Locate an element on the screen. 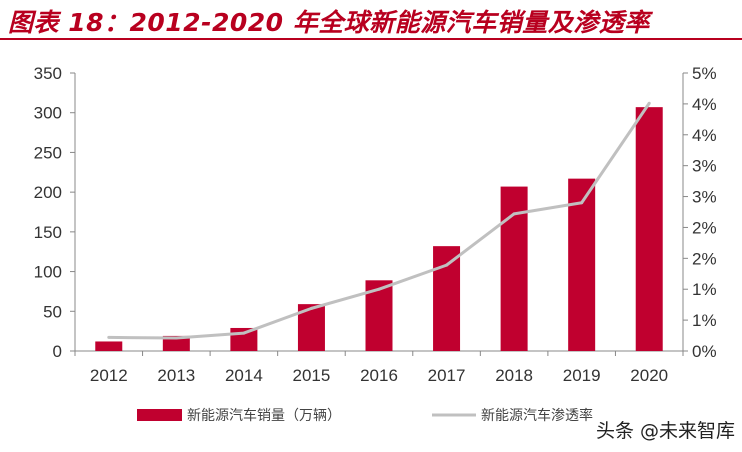  x-axis-tick-label: 2013 is located at coordinates (176, 375).